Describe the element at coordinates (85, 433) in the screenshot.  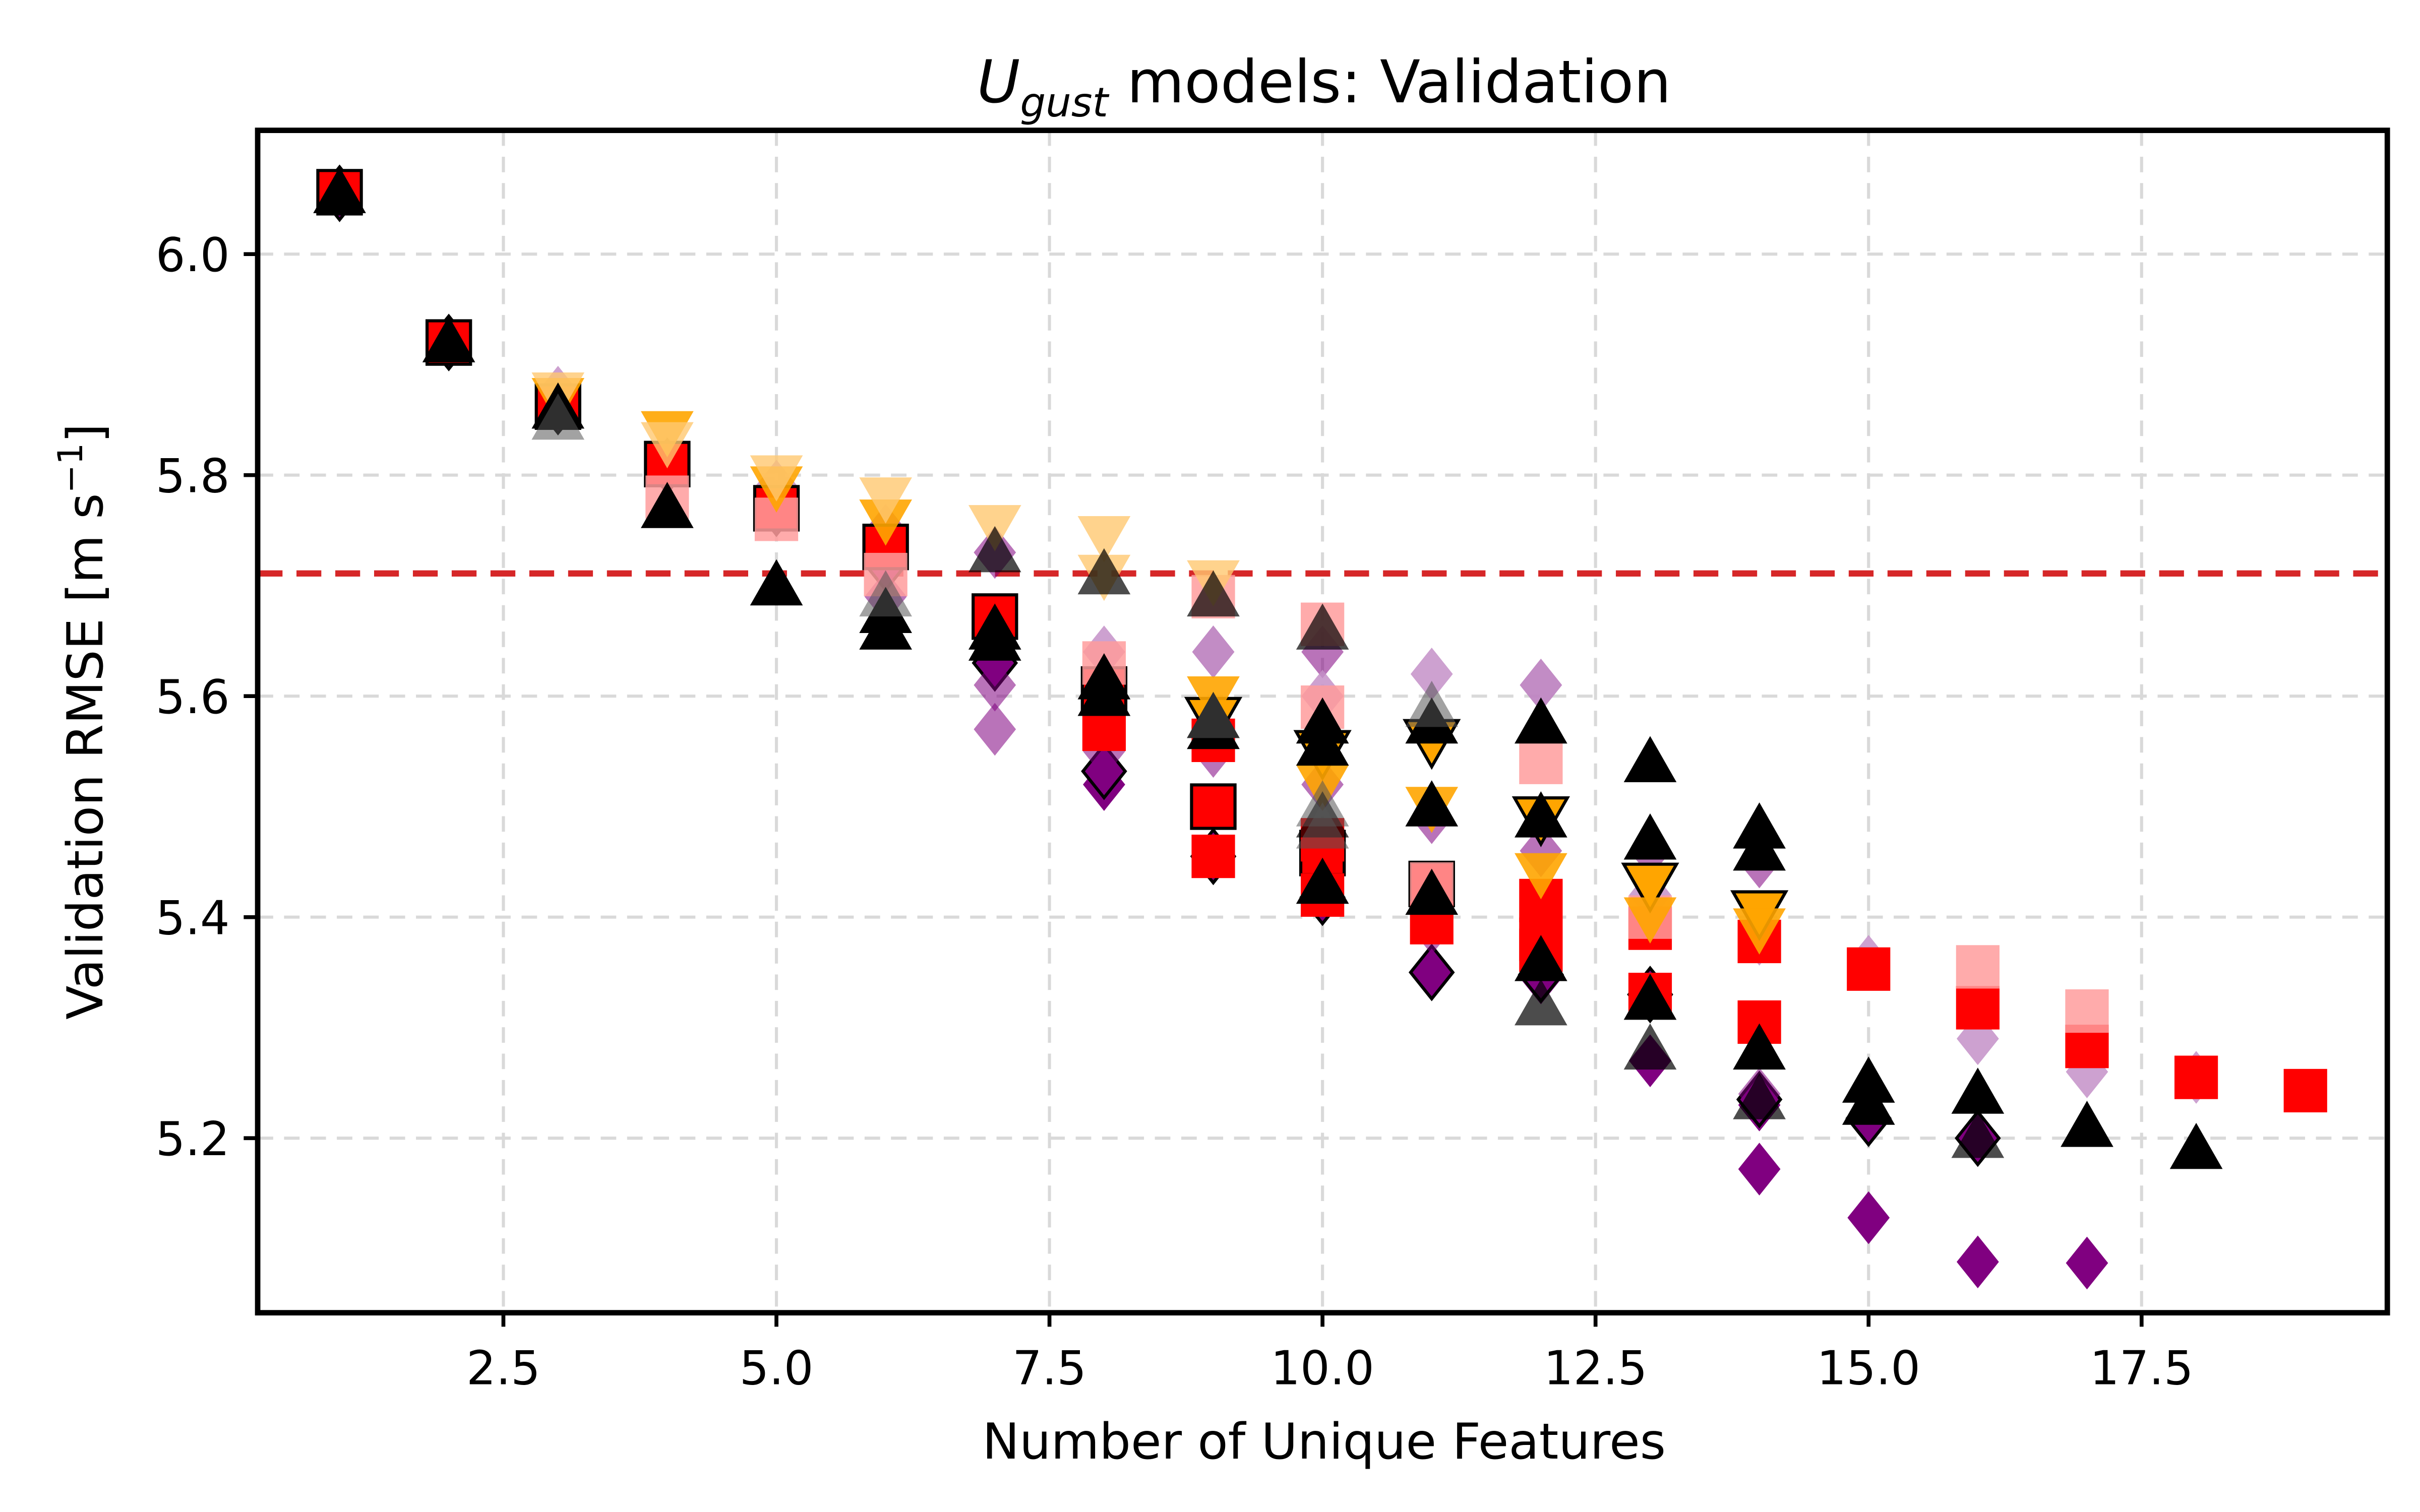
I see `y-label-end: ]` at that location.